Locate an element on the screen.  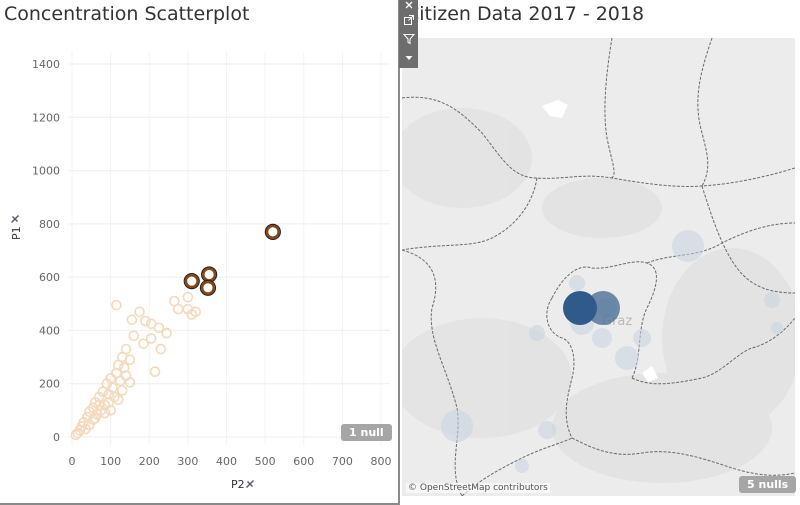
close-icon is located at coordinates (408, 6).